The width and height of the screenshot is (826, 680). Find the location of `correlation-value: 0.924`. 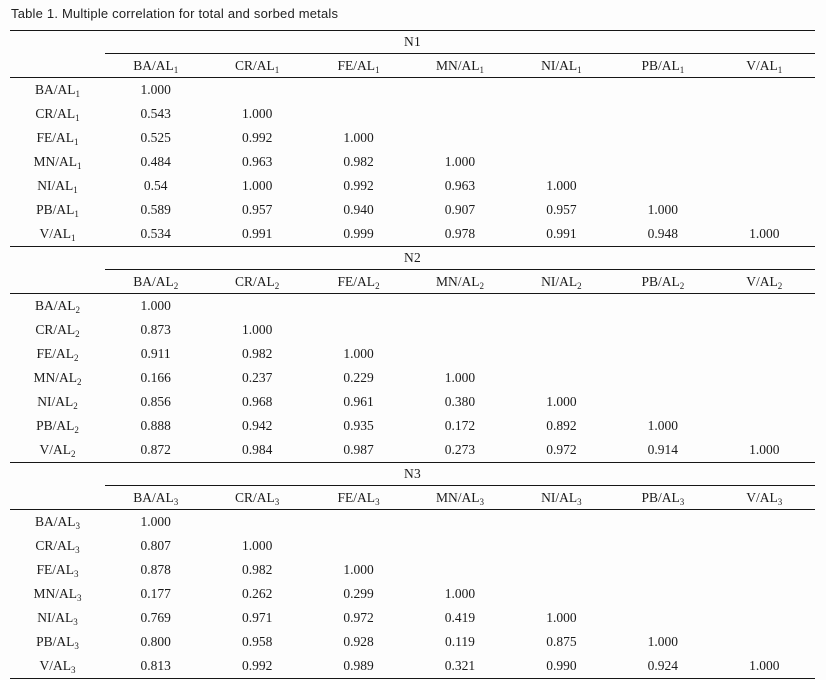

correlation-value: 0.924 is located at coordinates (663, 666).